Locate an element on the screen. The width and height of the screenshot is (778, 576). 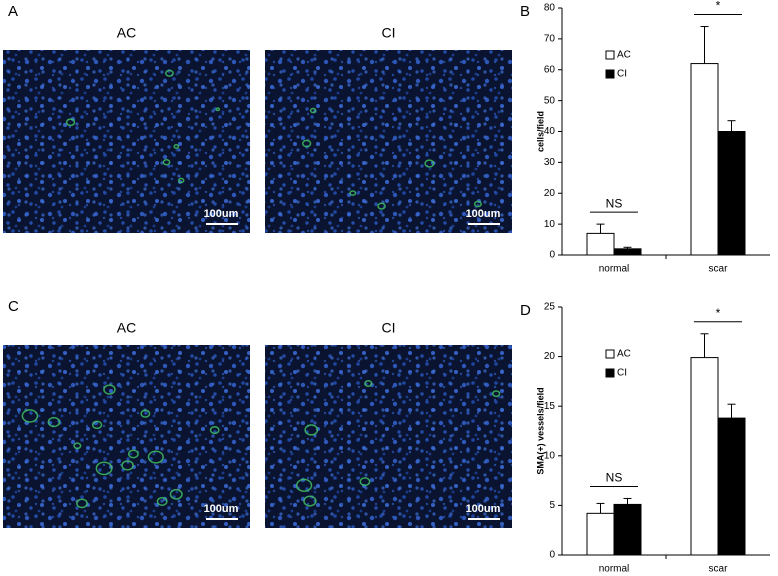
panel-label: C is located at coordinates (13, 306).